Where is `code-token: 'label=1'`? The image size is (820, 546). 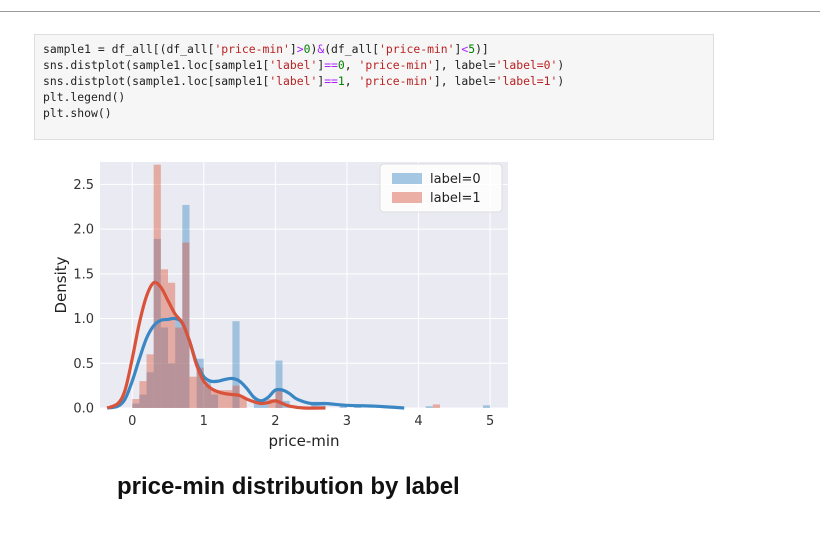 code-token: 'label=1' is located at coordinates (526, 81).